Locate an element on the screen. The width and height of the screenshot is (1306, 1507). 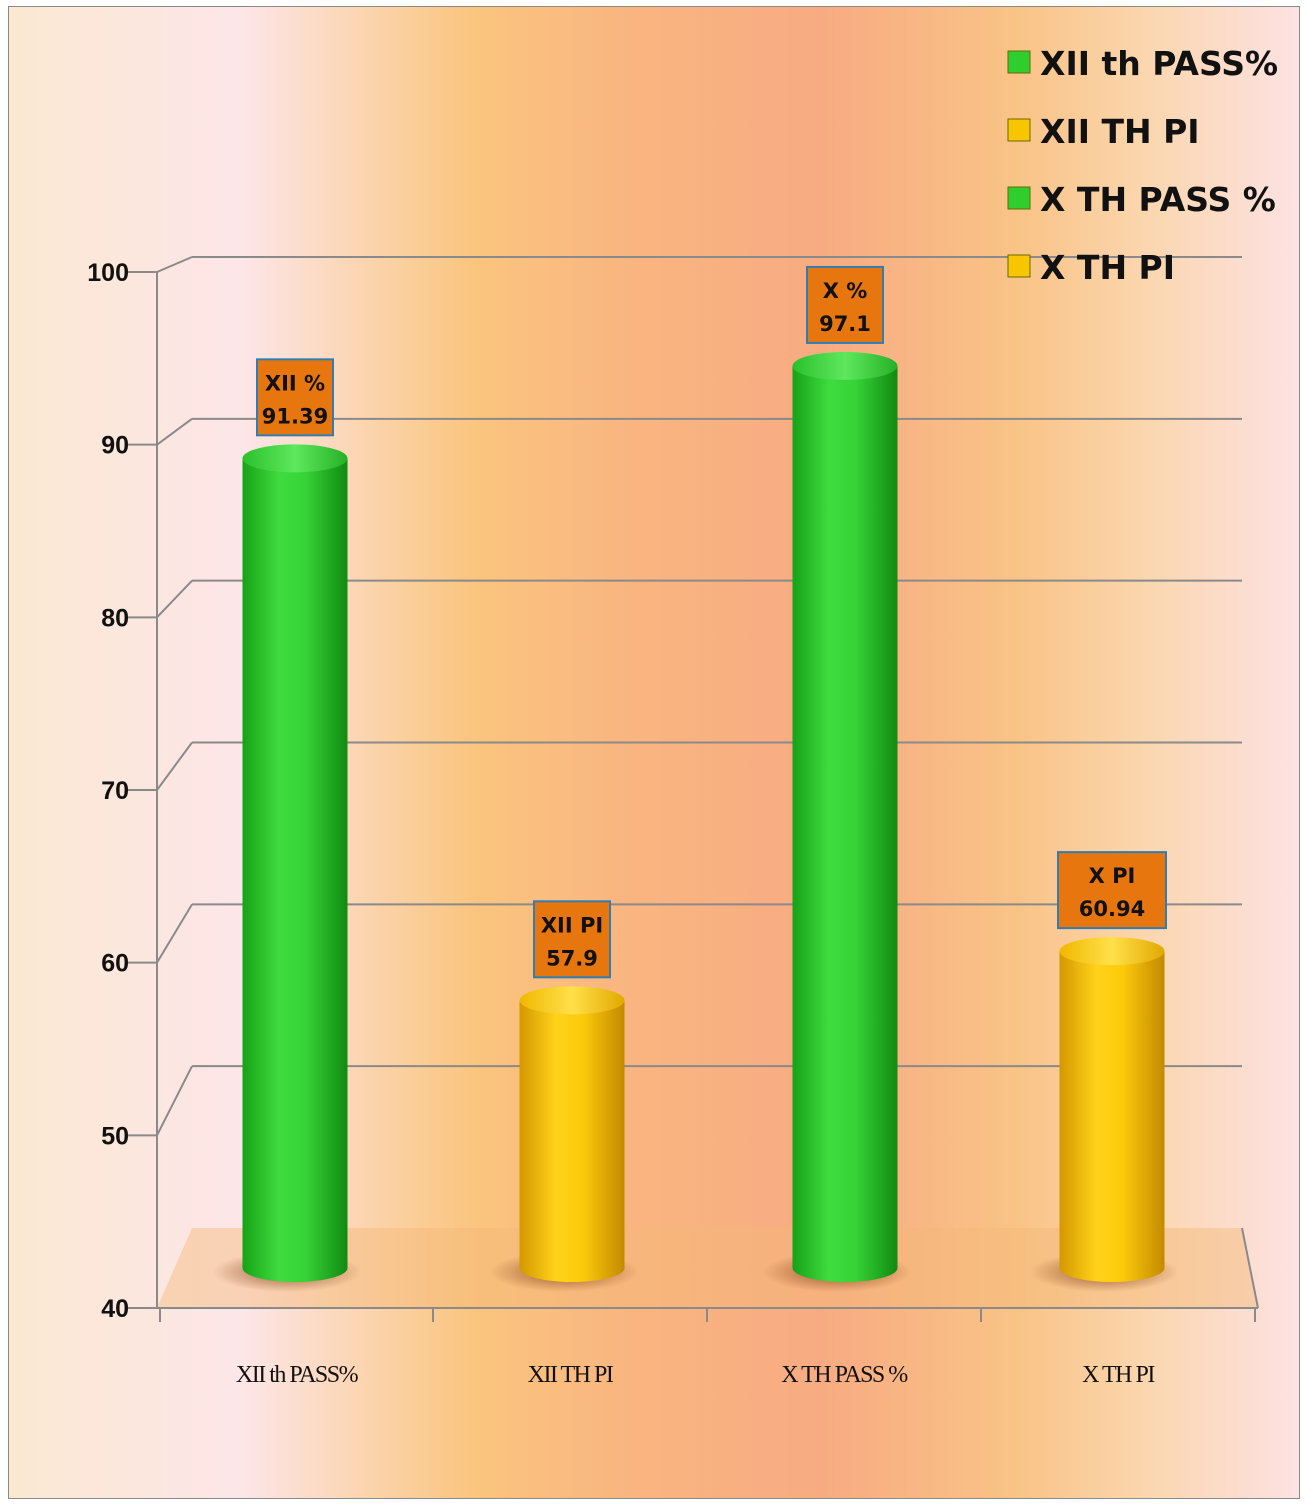
y-tick-label: 50 is located at coordinates (115, 1136).